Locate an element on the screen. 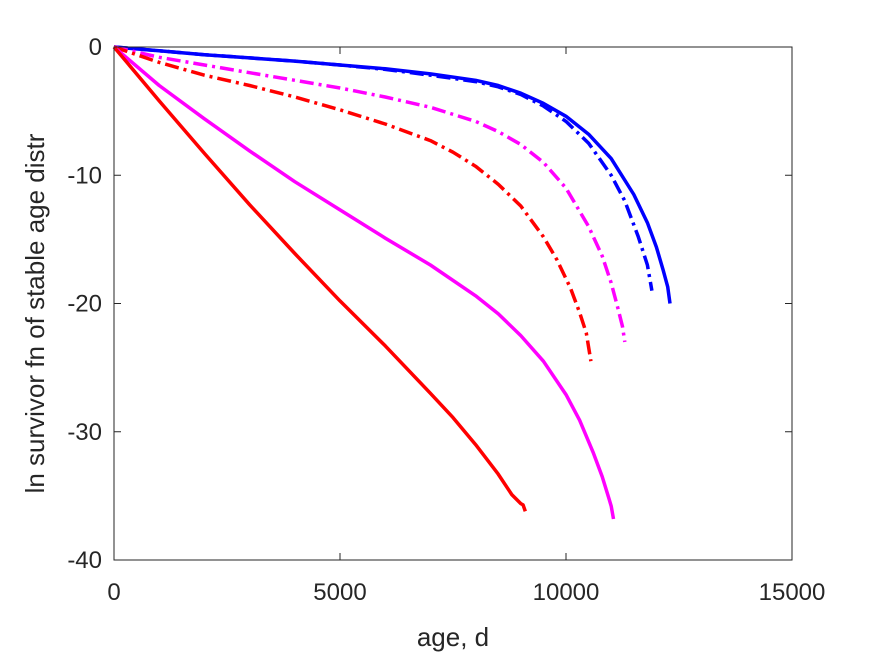 The height and width of the screenshot is (656, 875). y-tick-label: -20 is located at coordinates (84, 304).